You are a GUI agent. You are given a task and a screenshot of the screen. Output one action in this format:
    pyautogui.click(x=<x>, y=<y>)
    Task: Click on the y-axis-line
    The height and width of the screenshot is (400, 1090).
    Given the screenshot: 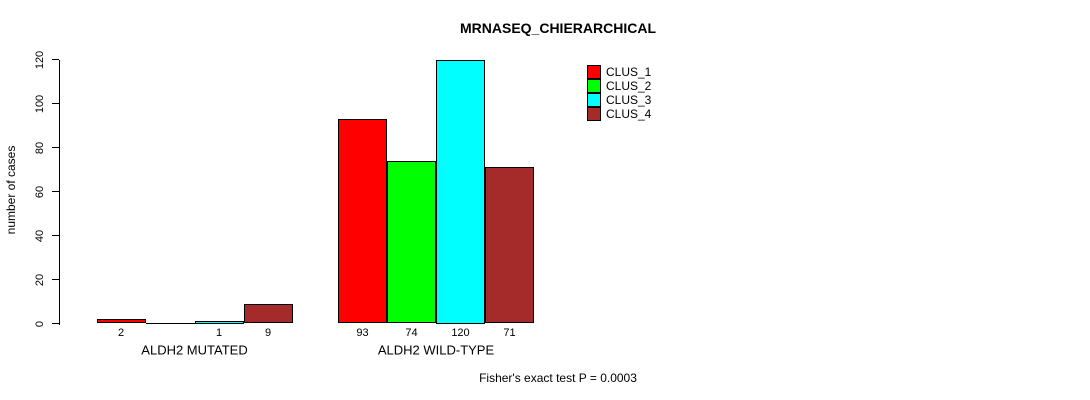 What is the action you would take?
    pyautogui.click(x=59, y=192)
    